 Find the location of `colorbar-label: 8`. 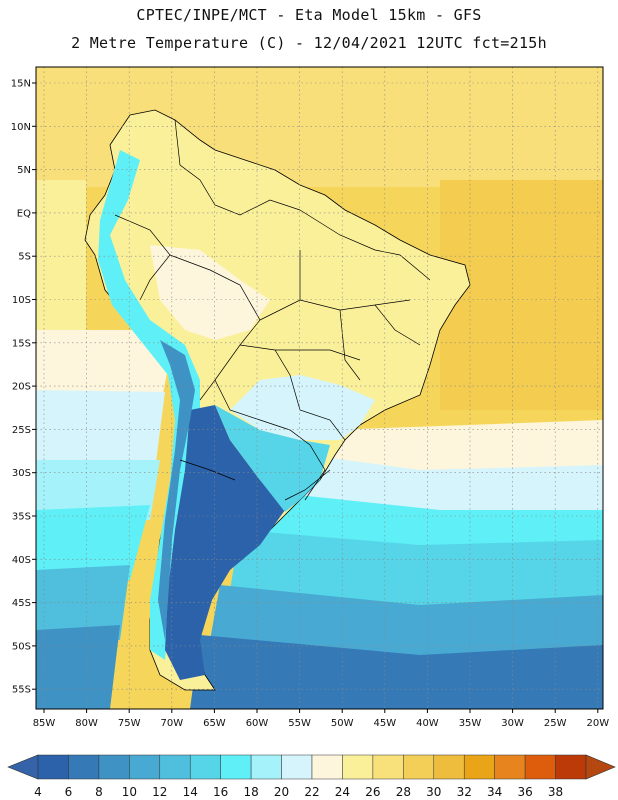

colorbar-label: 8 is located at coordinates (99, 792).